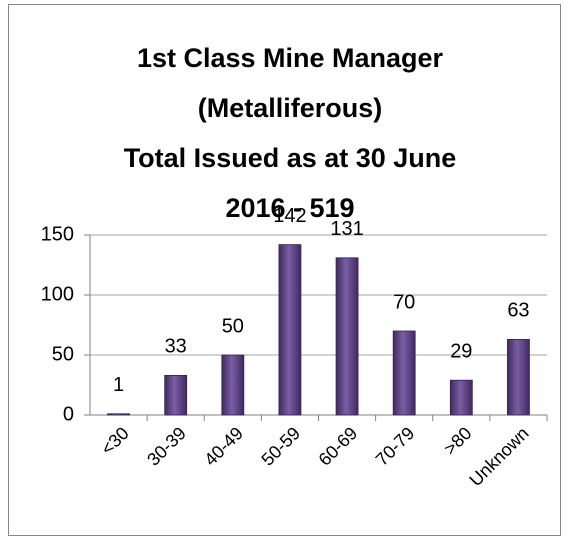 The image size is (570, 539). I want to click on chart-title: Total Issued as at 30 June, so click(290, 158).